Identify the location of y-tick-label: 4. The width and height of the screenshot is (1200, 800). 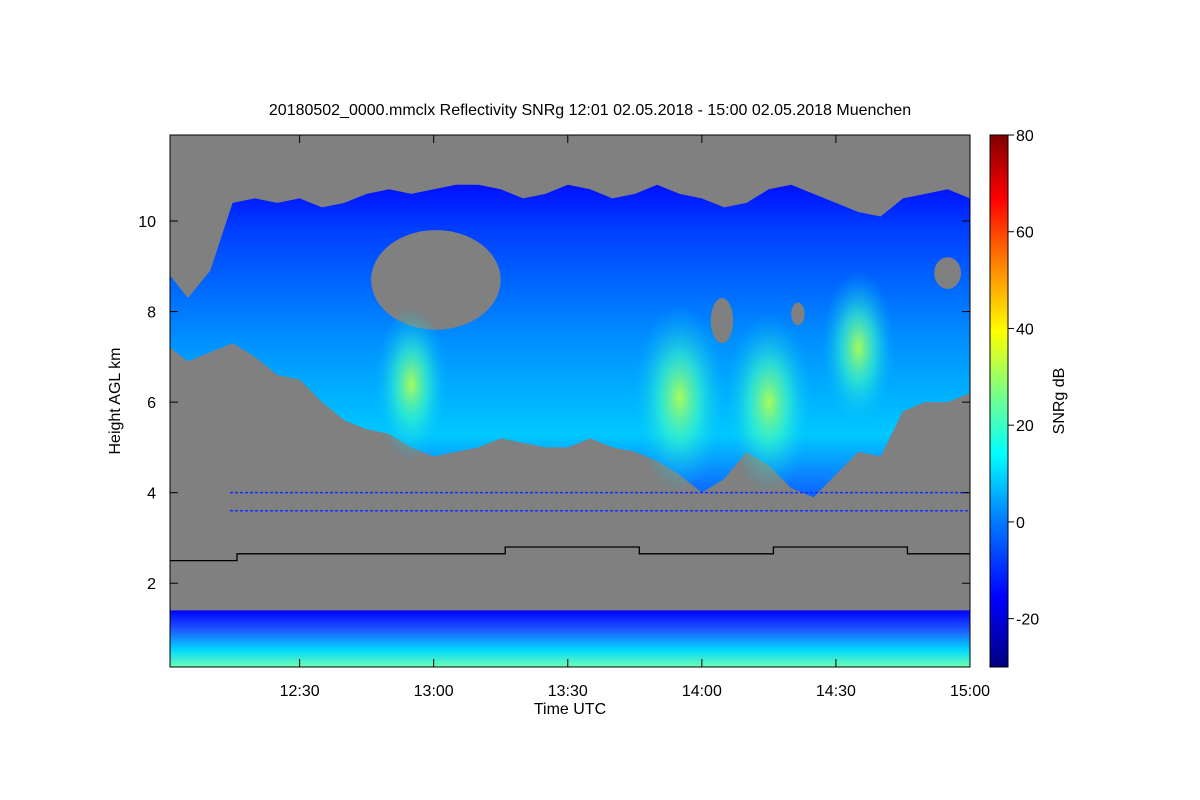
(151, 494).